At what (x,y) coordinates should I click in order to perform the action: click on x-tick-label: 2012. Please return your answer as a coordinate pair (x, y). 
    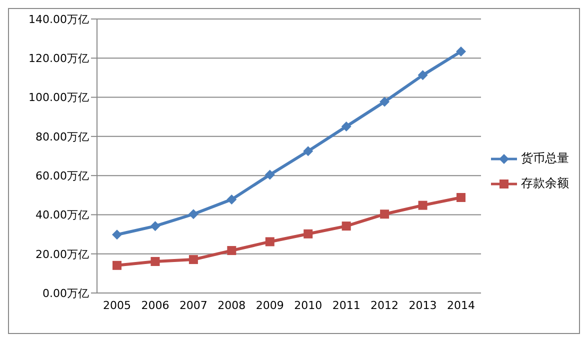
    Looking at the image, I should click on (384, 305).